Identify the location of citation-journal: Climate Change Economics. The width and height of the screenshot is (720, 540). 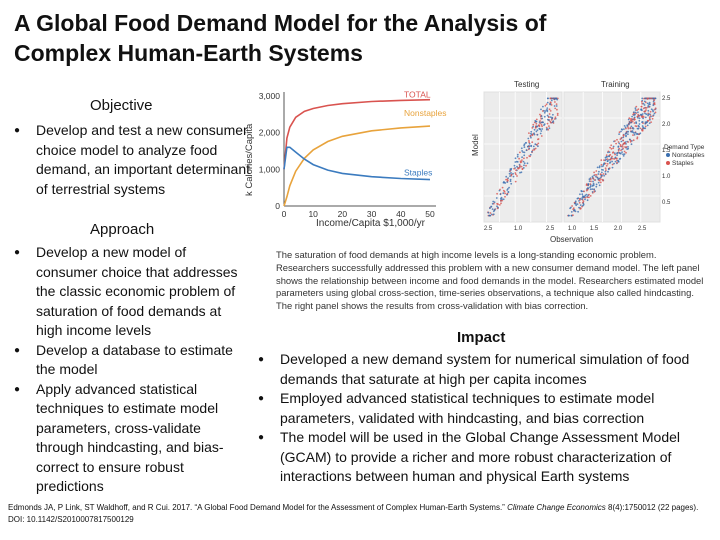
(556, 507).